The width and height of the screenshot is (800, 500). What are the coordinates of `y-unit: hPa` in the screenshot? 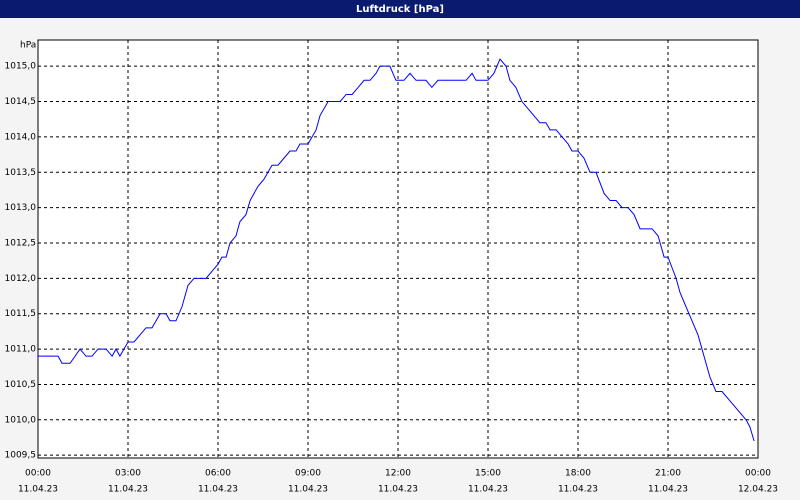 It's located at (28, 46).